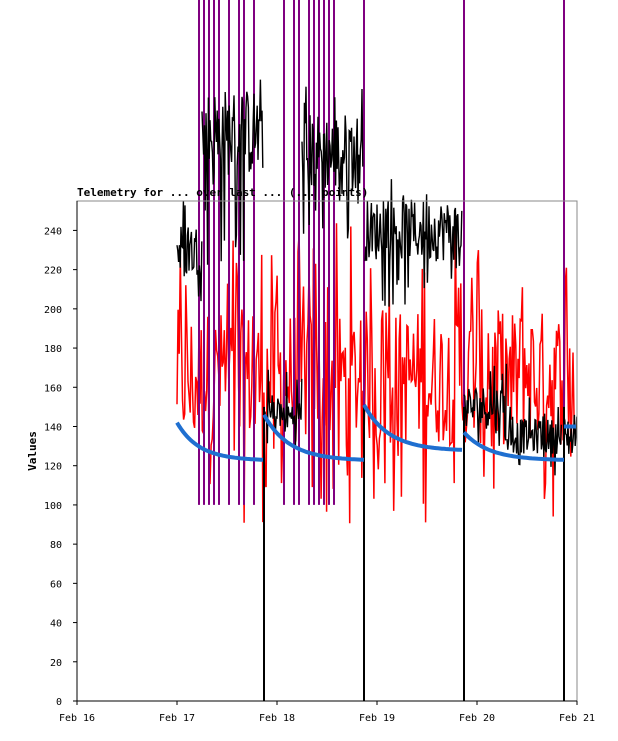  What do you see at coordinates (177, 718) in the screenshot?
I see `x-tick-label: Feb 17` at bounding box center [177, 718].